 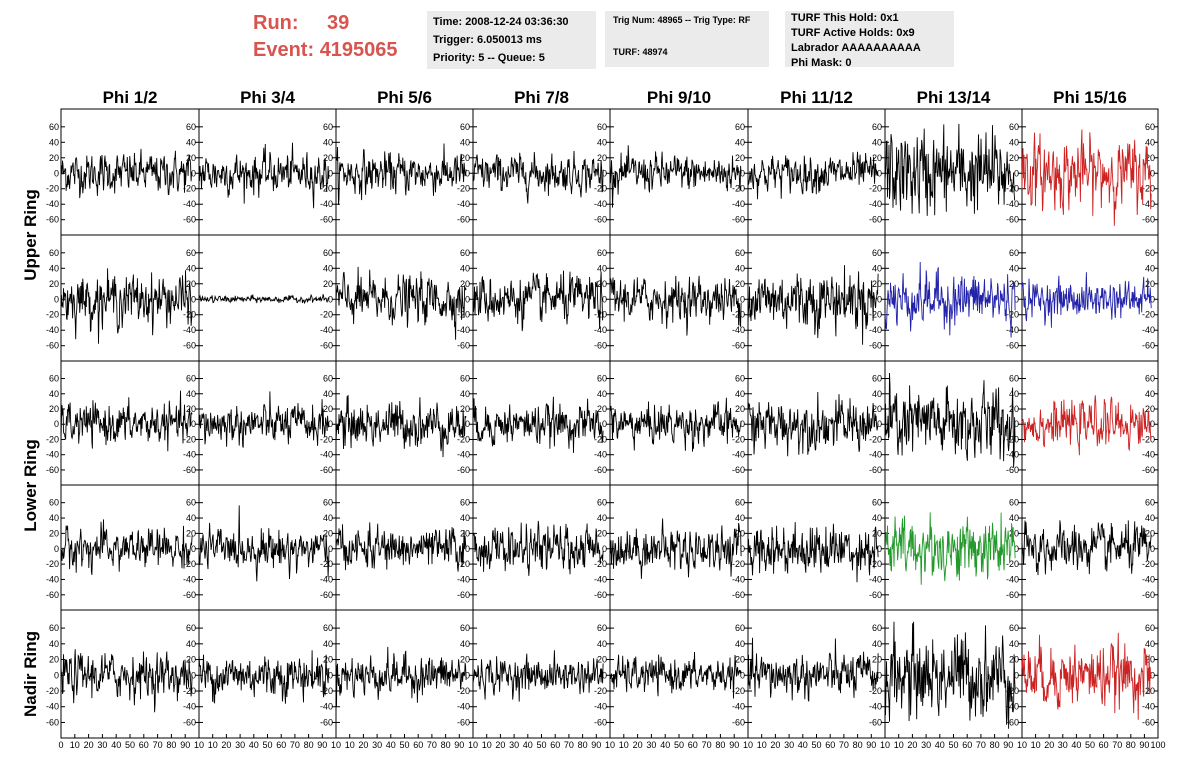 What do you see at coordinates (276, 23) in the screenshot?
I see `run-label: Run:` at bounding box center [276, 23].